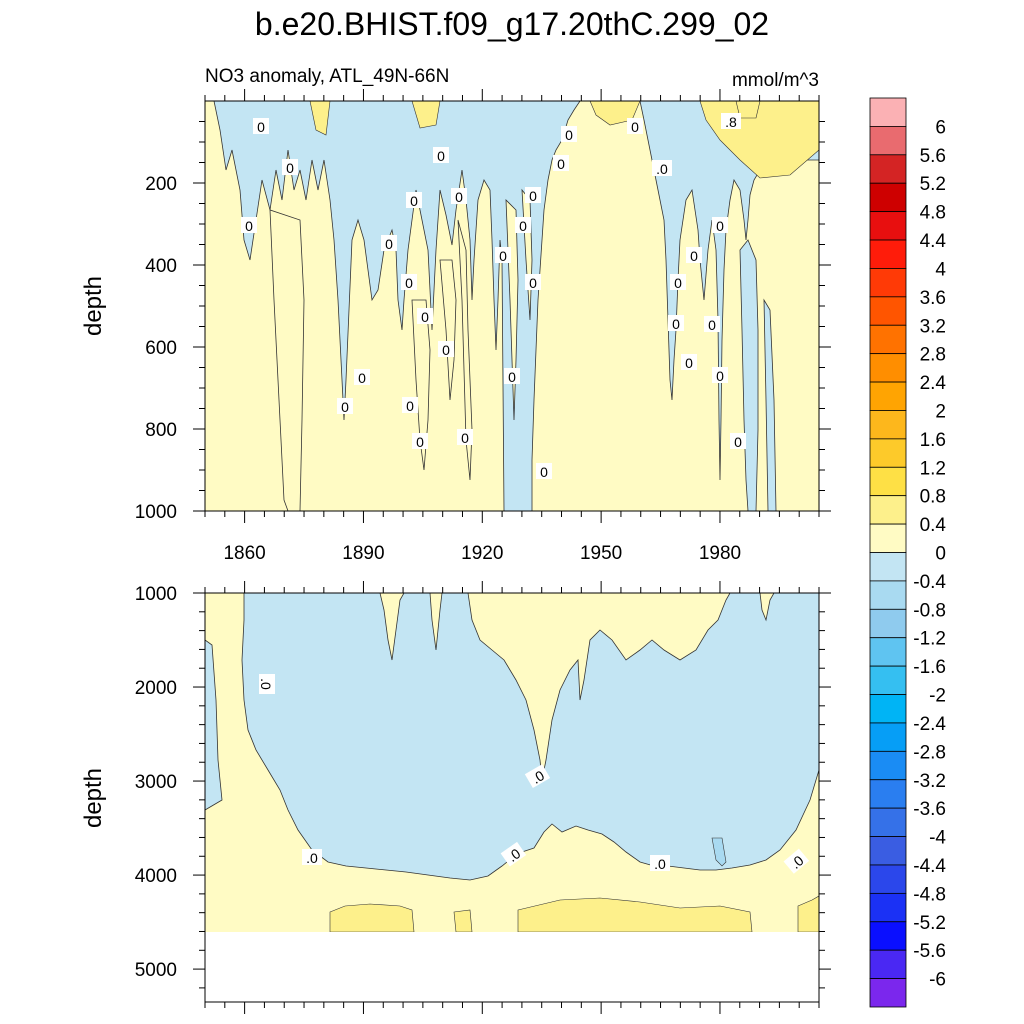 The width and height of the screenshot is (1024, 1024). What do you see at coordinates (933, 525) in the screenshot?
I see `colorbar-label: 0.4` at bounding box center [933, 525].